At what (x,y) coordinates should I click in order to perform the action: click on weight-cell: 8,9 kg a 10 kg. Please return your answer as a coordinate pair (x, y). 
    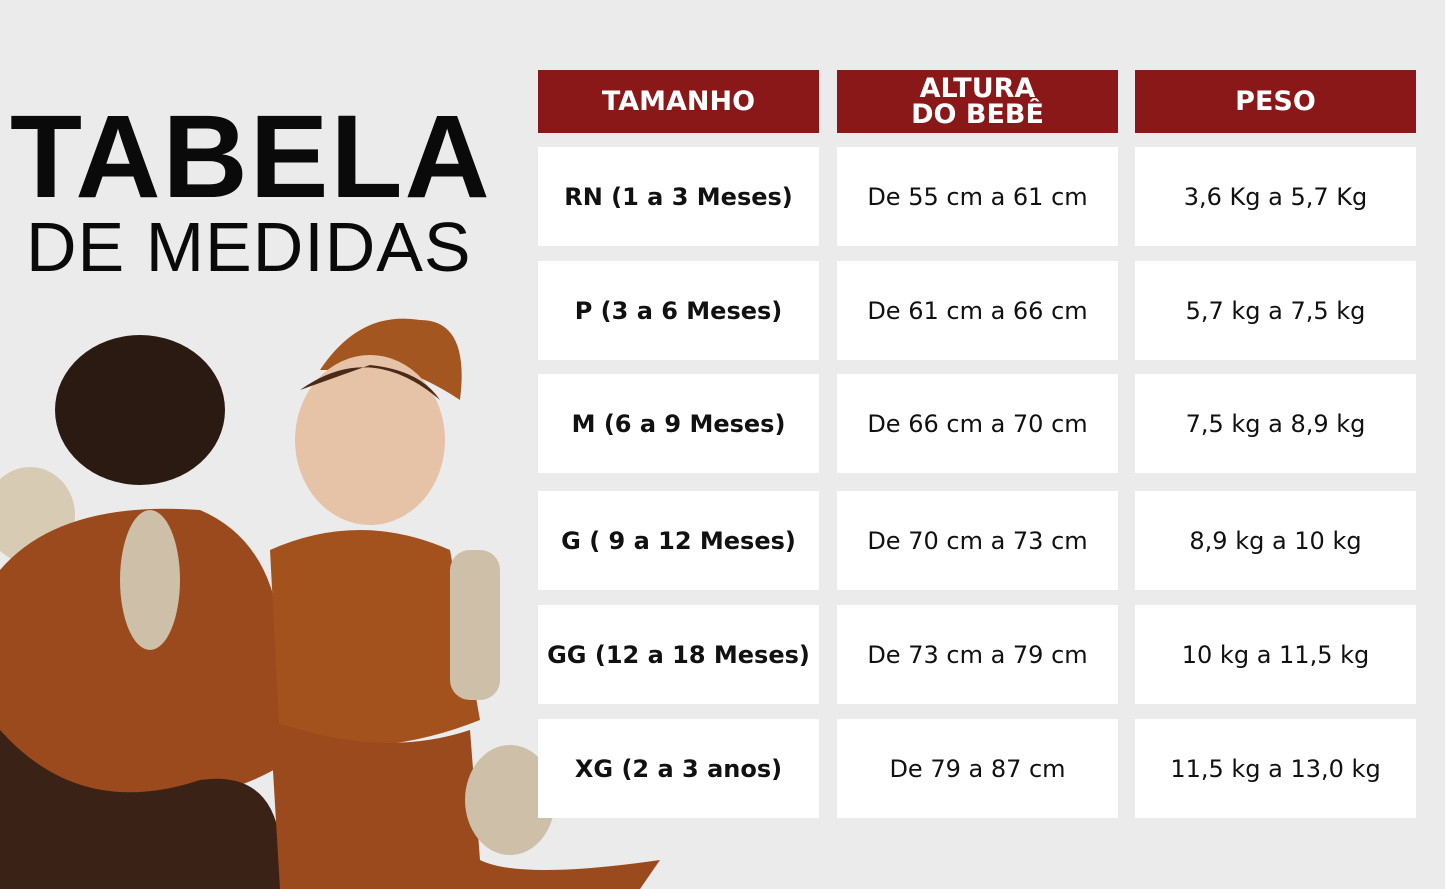
    Looking at the image, I should click on (1275, 540).